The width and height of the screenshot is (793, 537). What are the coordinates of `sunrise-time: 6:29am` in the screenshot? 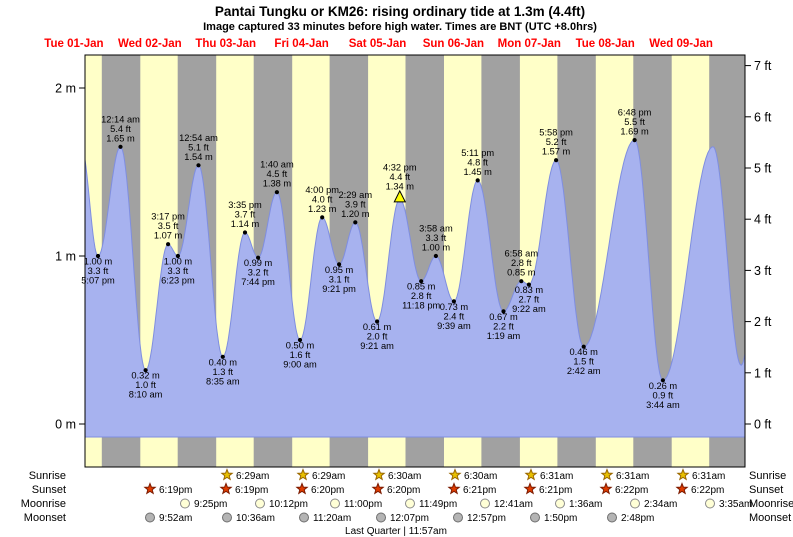 It's located at (328, 476).